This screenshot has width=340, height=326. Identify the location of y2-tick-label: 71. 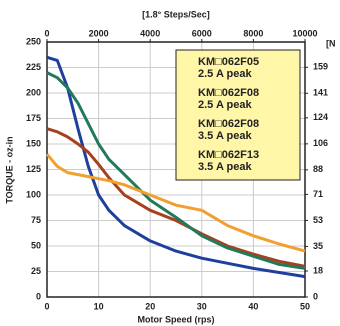
(318, 194).